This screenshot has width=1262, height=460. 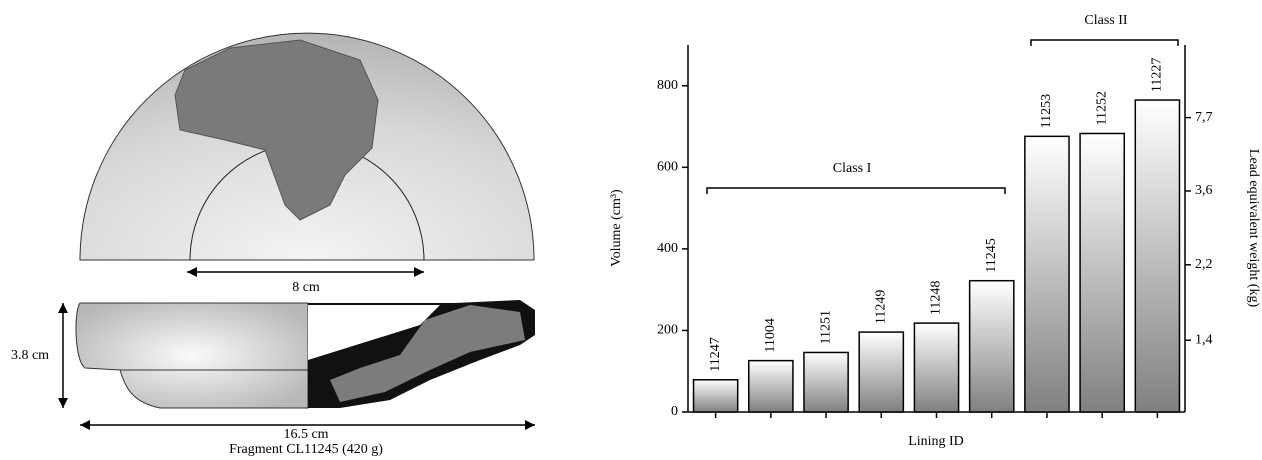 I want to click on dimension-label: 8 cm, so click(x=306, y=287).